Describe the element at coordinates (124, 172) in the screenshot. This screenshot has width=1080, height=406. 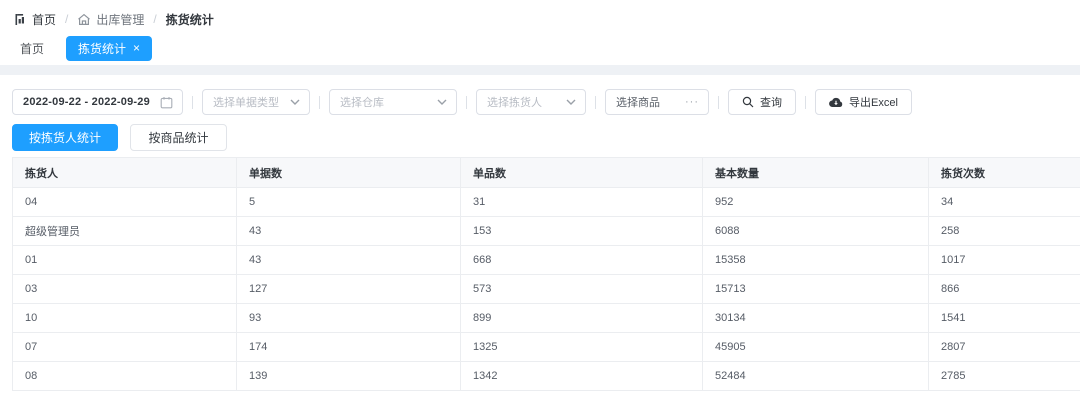
I see `column-header-picker: 拣货人` at that location.